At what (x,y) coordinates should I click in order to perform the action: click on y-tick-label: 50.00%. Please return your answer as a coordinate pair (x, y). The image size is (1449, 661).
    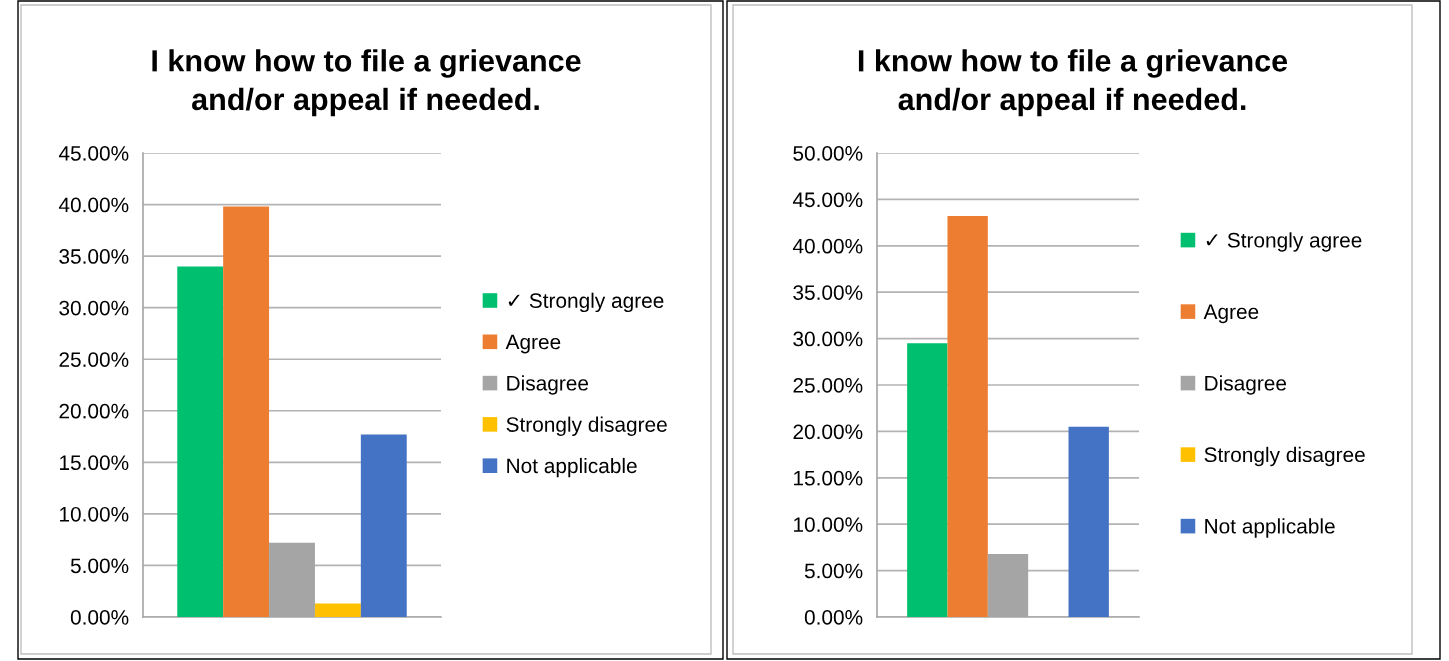
    Looking at the image, I should click on (828, 153).